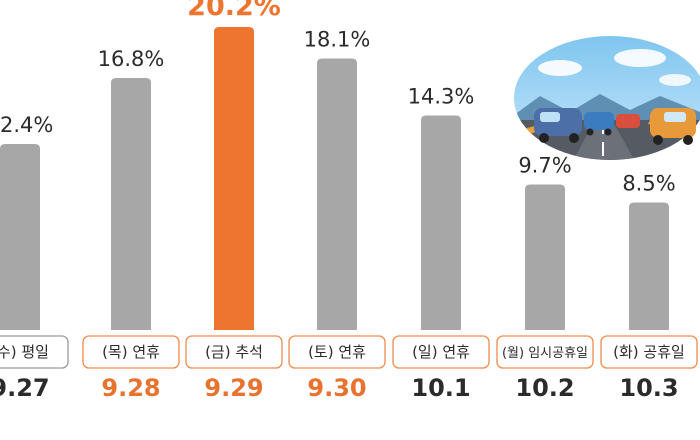 Image resolution: width=700 pixels, height=440 pixels. What do you see at coordinates (130, 388) in the screenshot?
I see `date-label: 9.28` at bounding box center [130, 388].